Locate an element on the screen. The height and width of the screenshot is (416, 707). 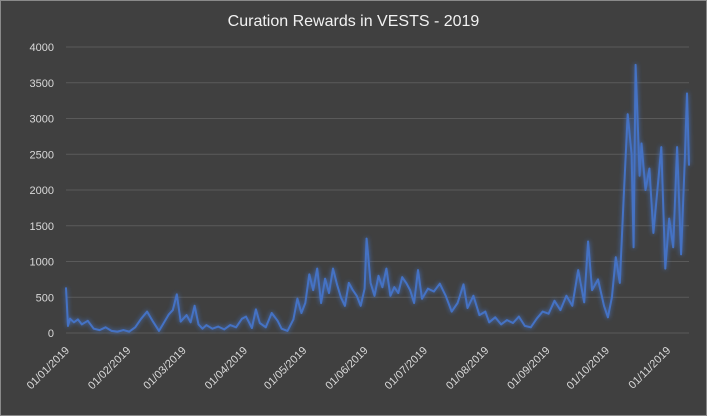
y-tick-label: 4000 is located at coordinates (42, 48).